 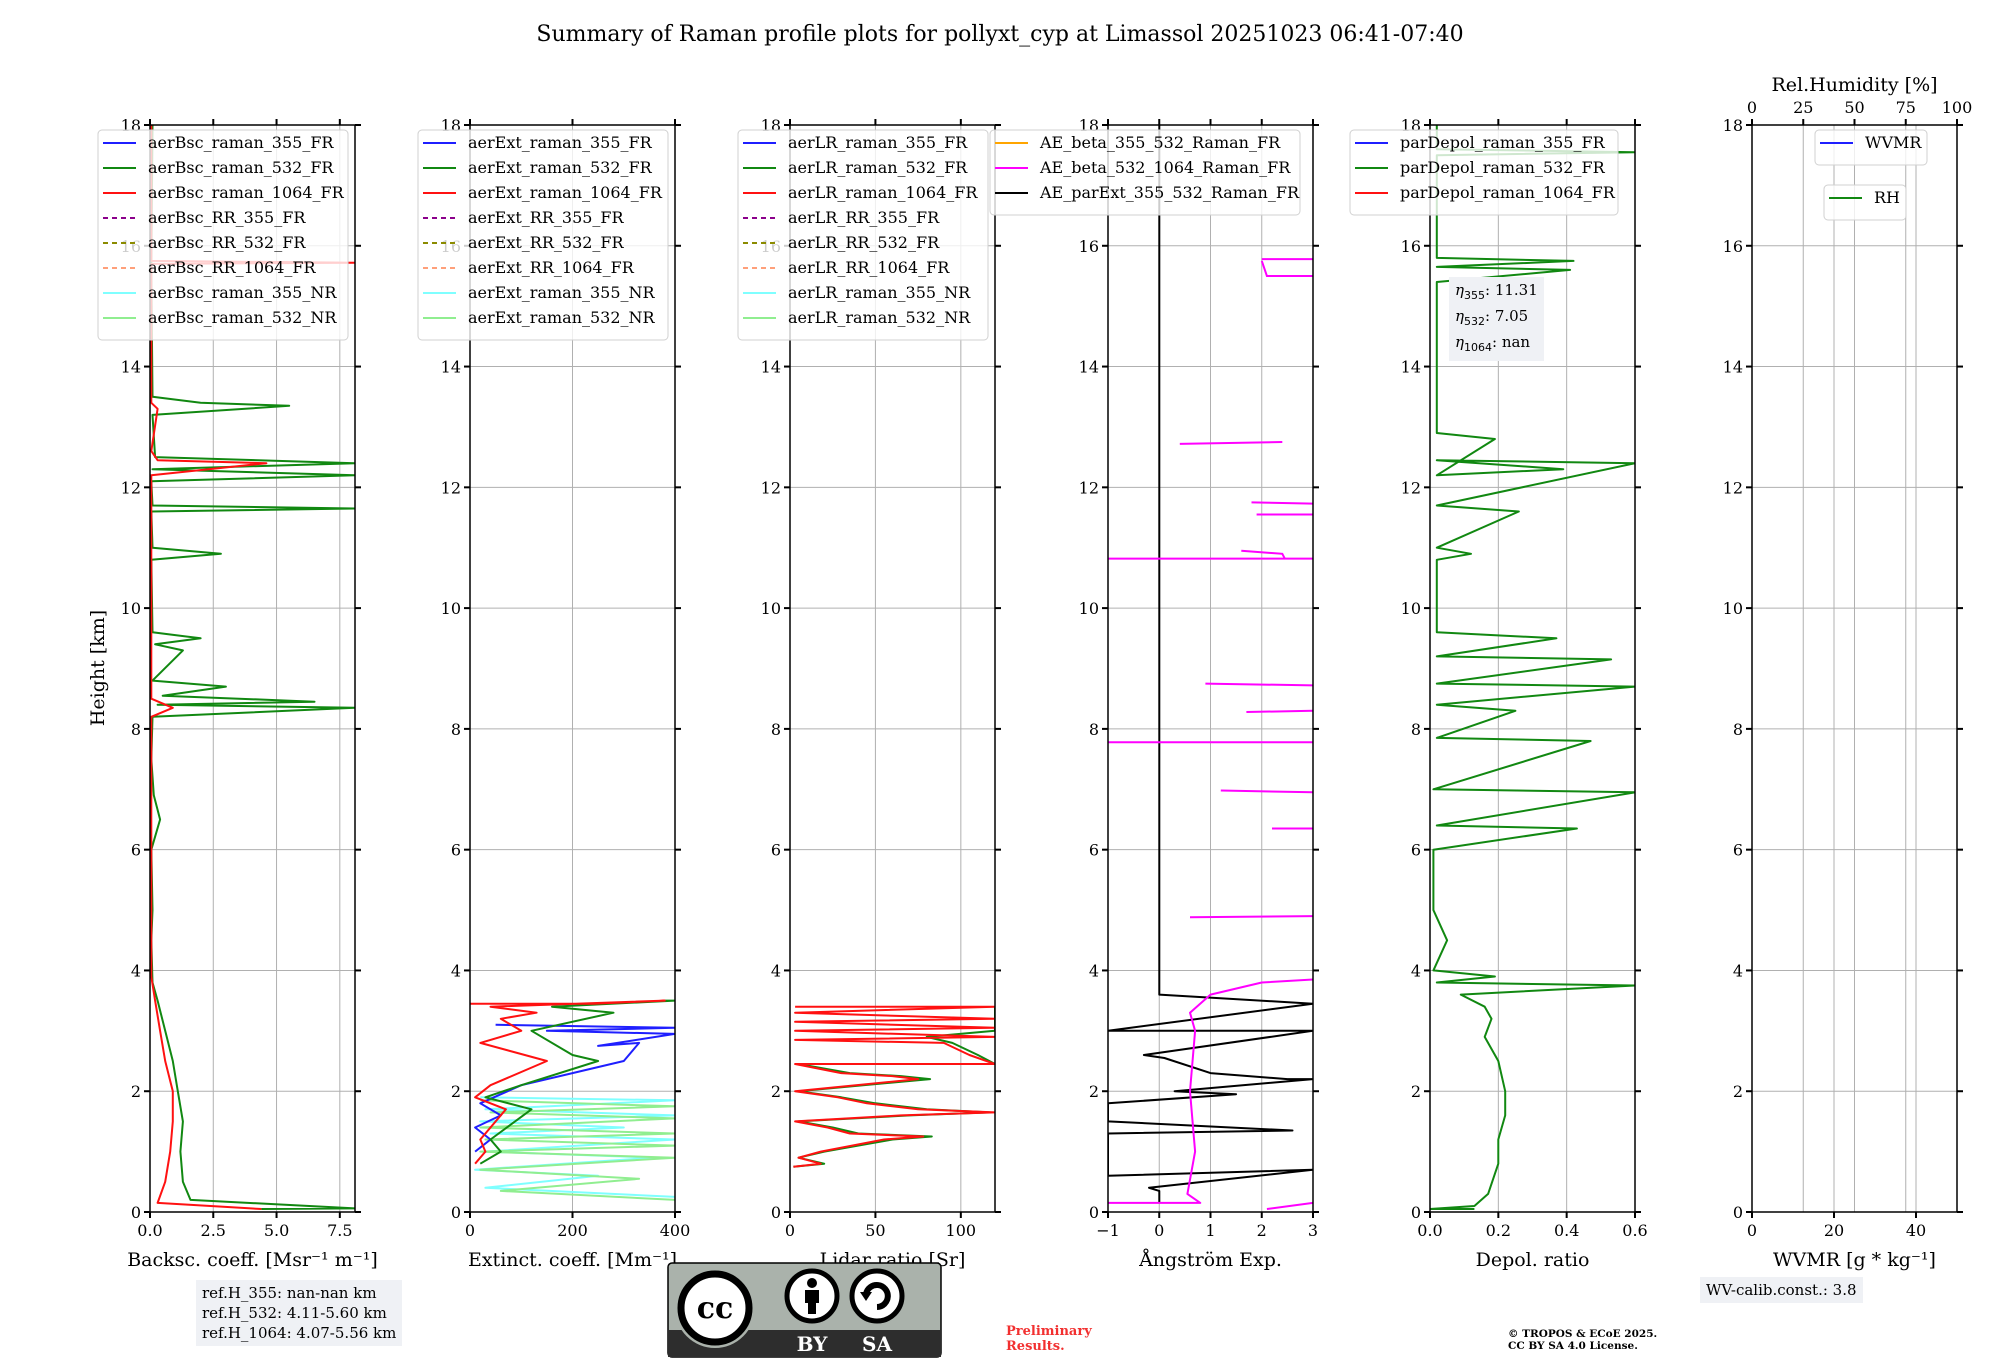 I want to click on x-tick-label: 1, so click(x=1210, y=1230).